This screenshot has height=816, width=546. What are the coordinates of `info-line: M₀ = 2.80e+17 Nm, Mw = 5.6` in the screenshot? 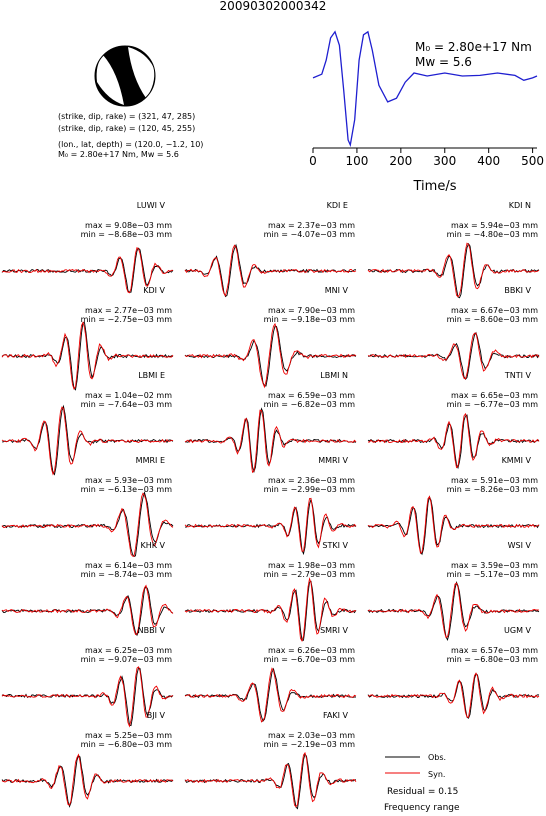 It's located at (118, 154).